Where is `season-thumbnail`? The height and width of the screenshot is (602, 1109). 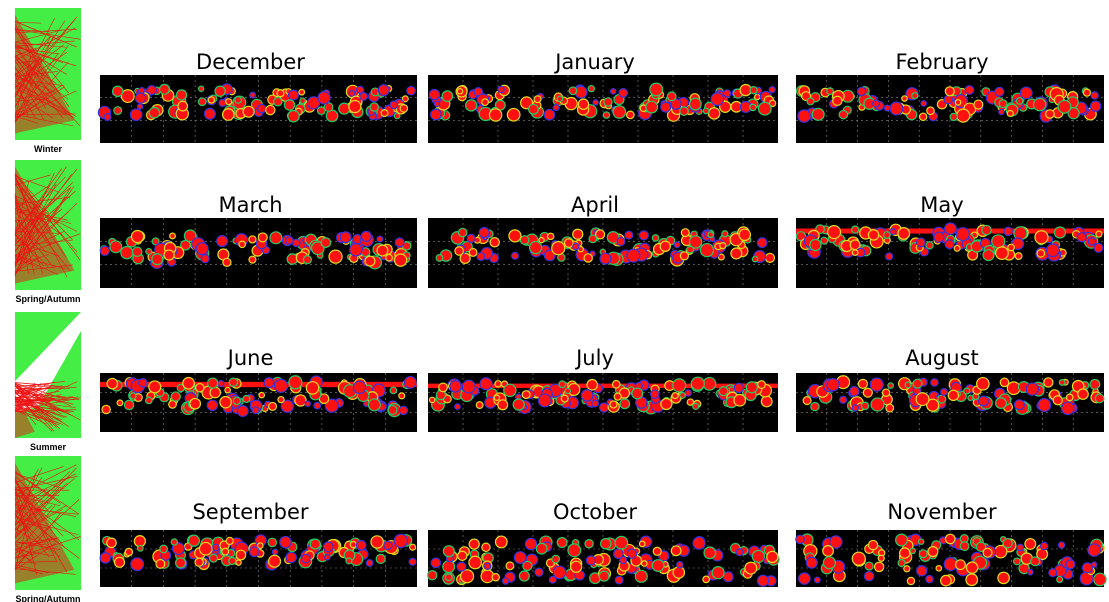 season-thumbnail is located at coordinates (48, 523).